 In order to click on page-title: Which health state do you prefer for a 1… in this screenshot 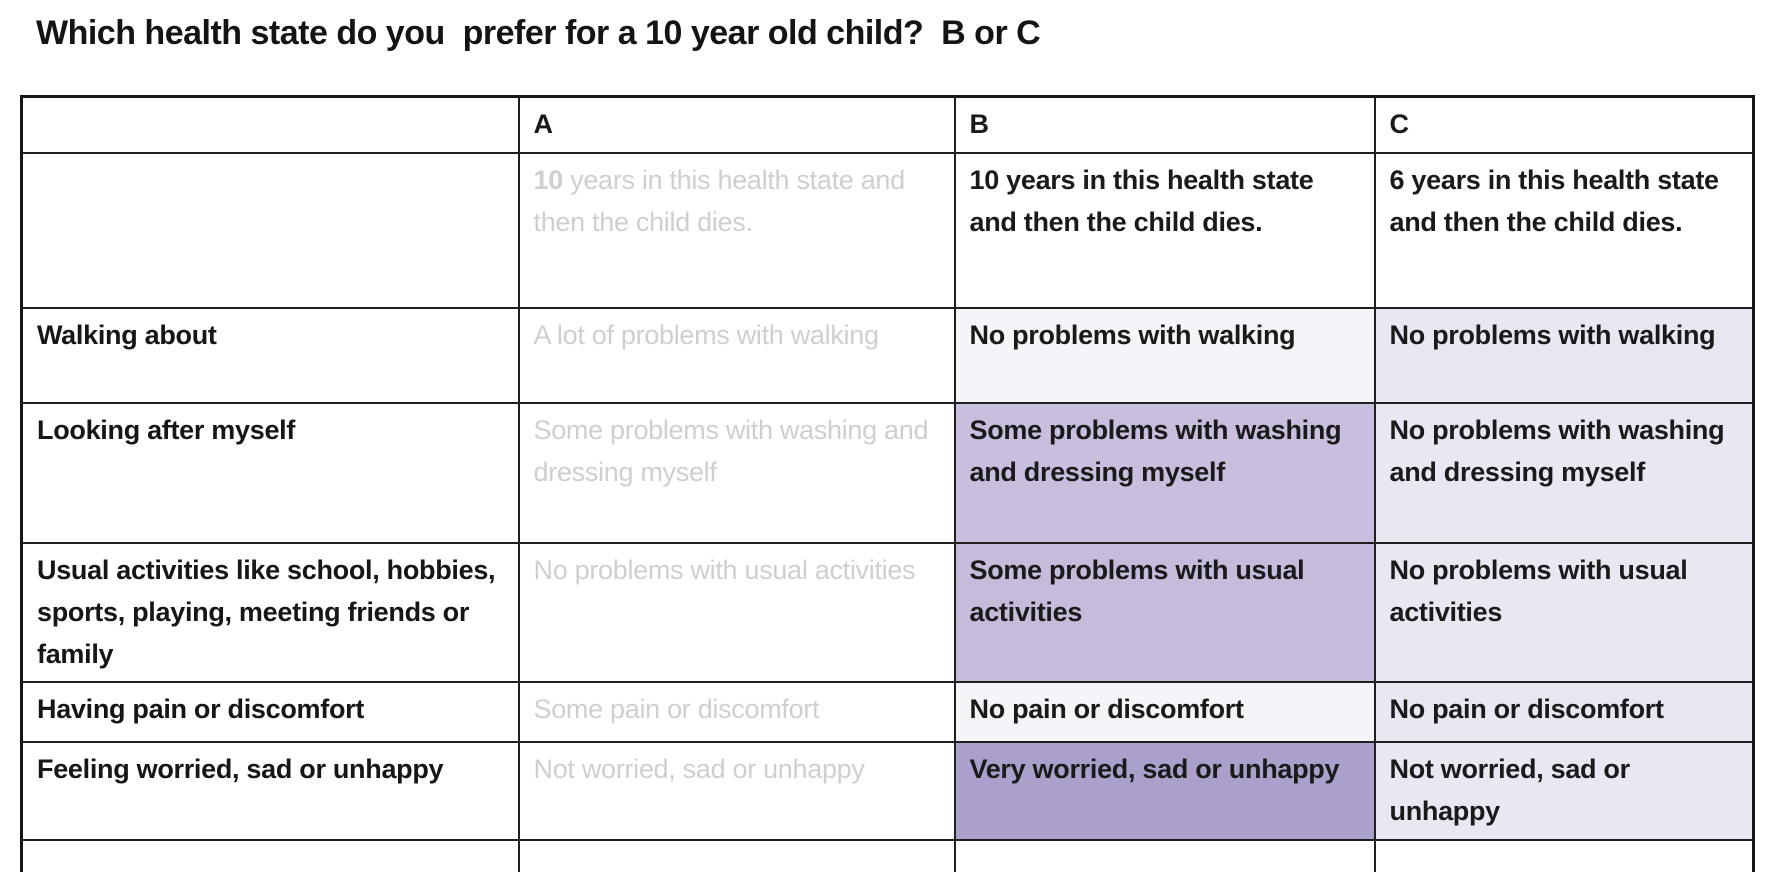, I will do `click(538, 33)`.